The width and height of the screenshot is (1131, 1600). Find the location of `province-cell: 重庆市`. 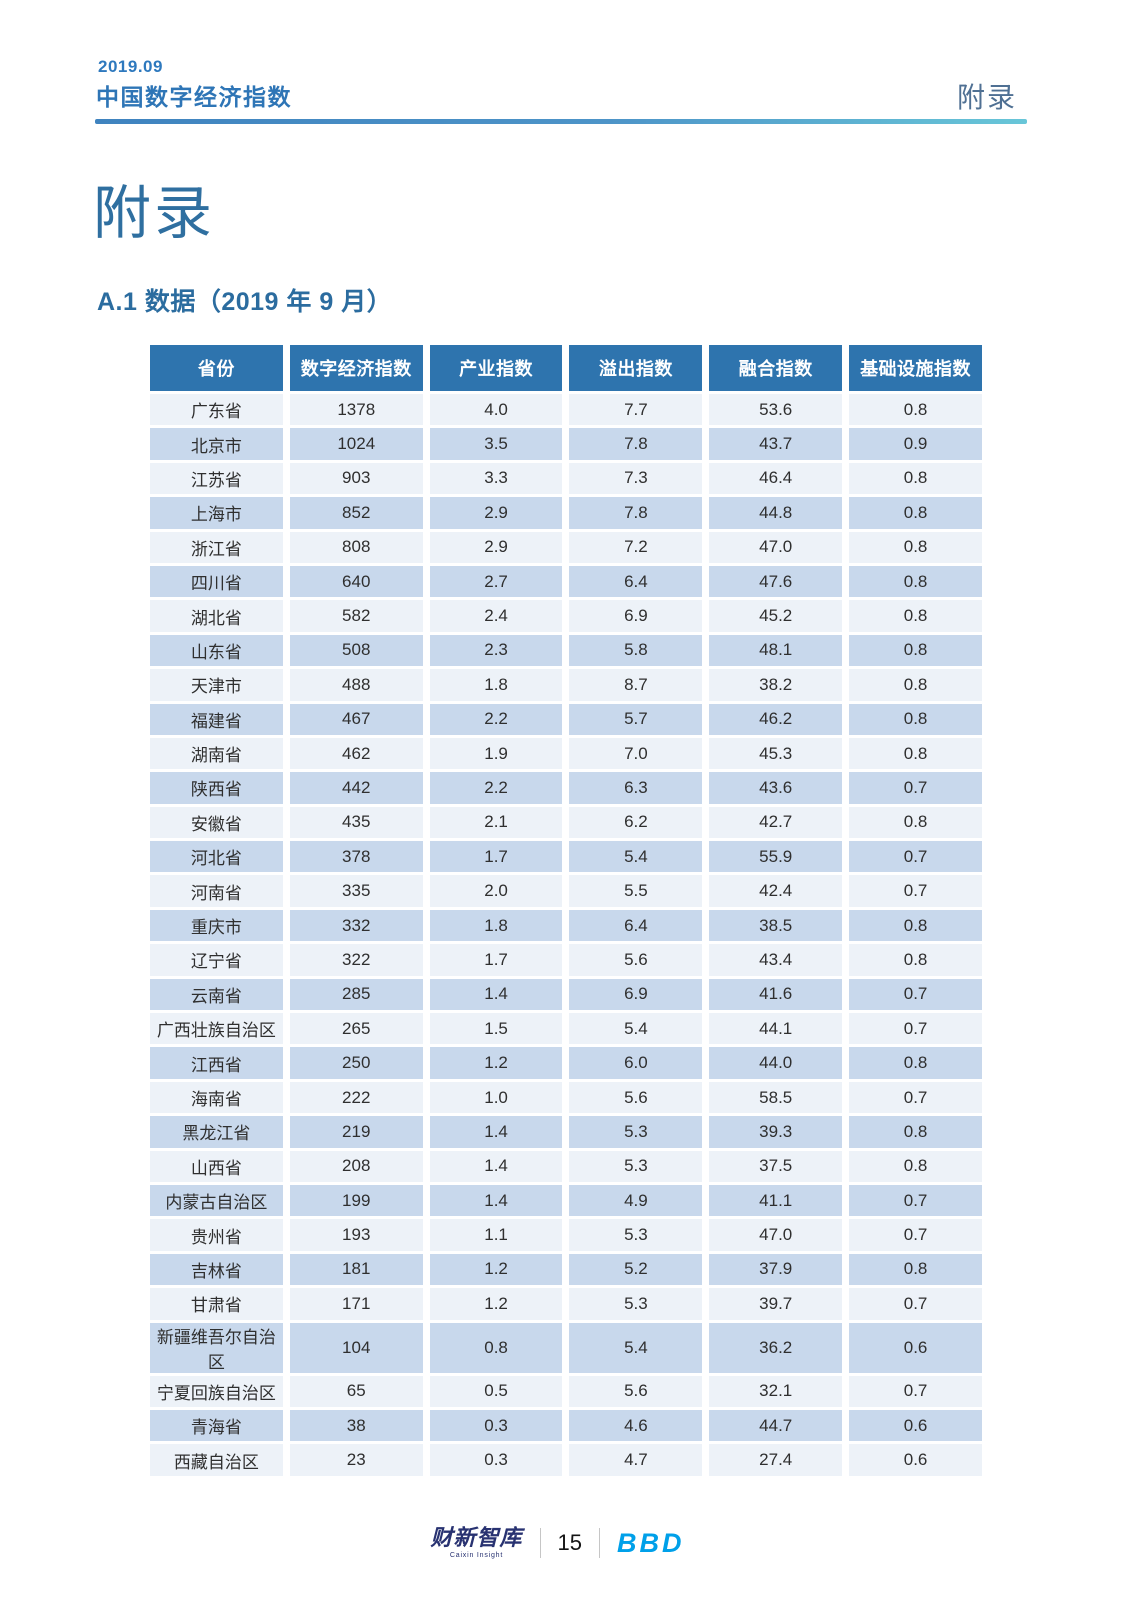

province-cell: 重庆市 is located at coordinates (216, 925).